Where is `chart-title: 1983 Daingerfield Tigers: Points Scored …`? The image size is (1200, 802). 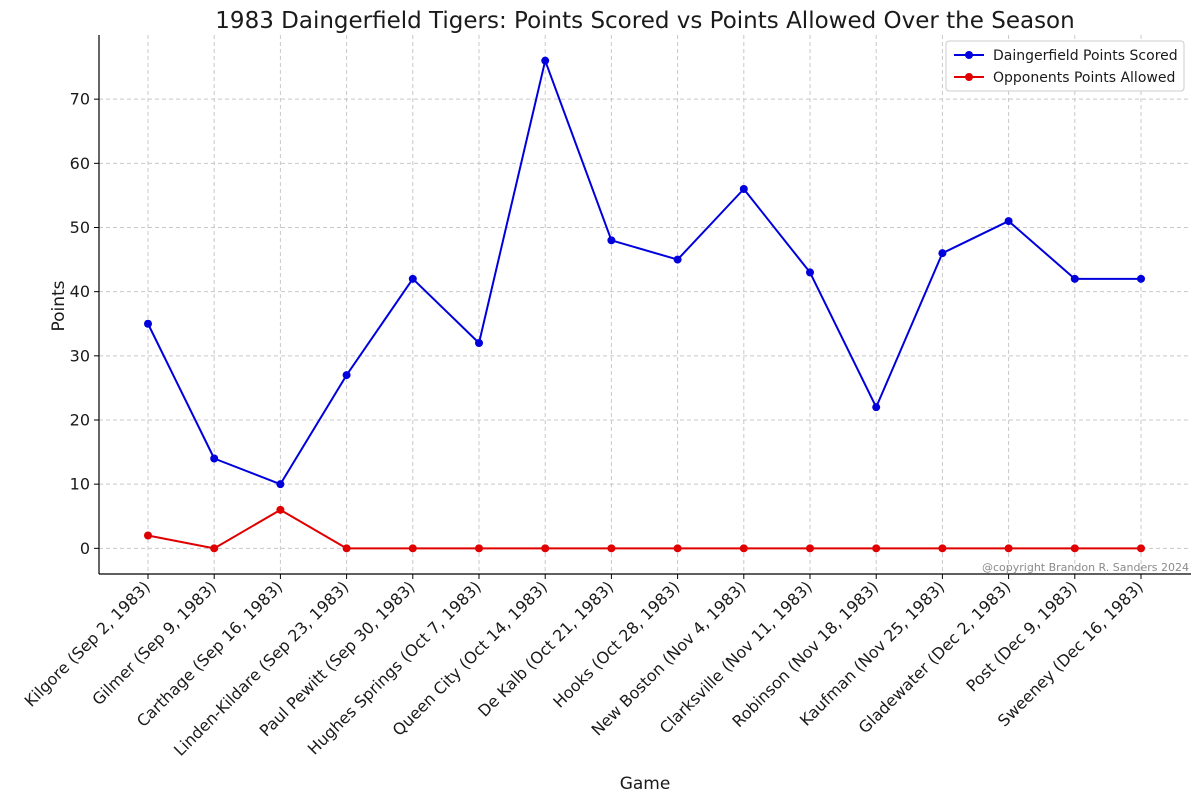 chart-title: 1983 Daingerfield Tigers: Points Scored … is located at coordinates (644, 21).